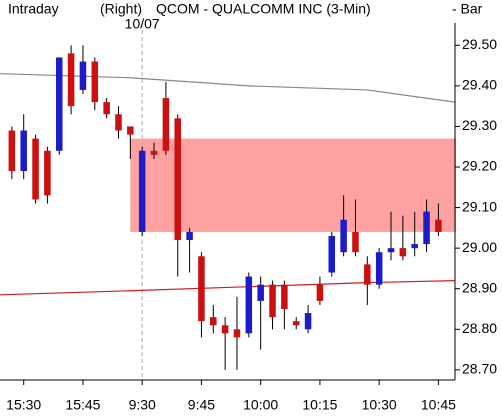 This screenshot has width=502, height=416. I want to click on header-text: (Right), so click(121, 9).